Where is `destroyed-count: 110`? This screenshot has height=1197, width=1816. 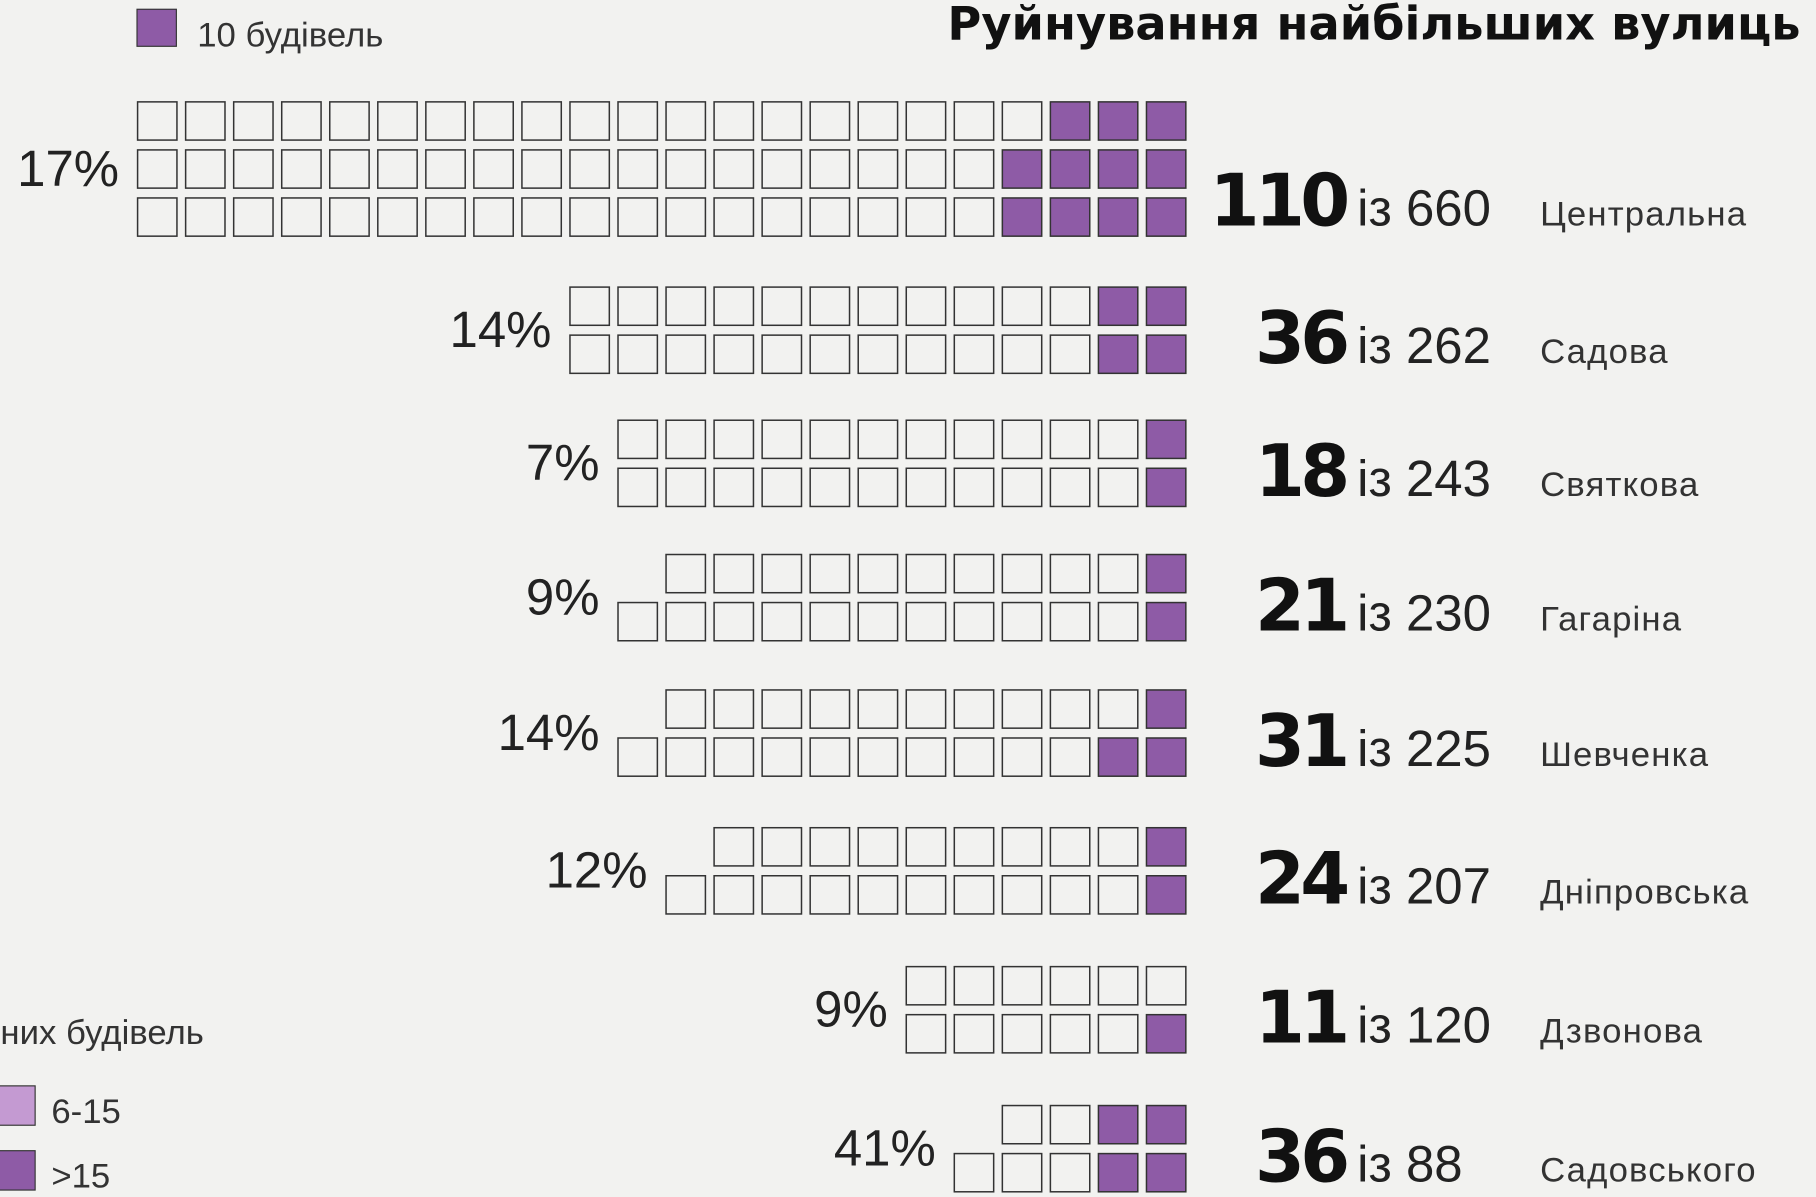
destroyed-count: 110 is located at coordinates (1279, 201).